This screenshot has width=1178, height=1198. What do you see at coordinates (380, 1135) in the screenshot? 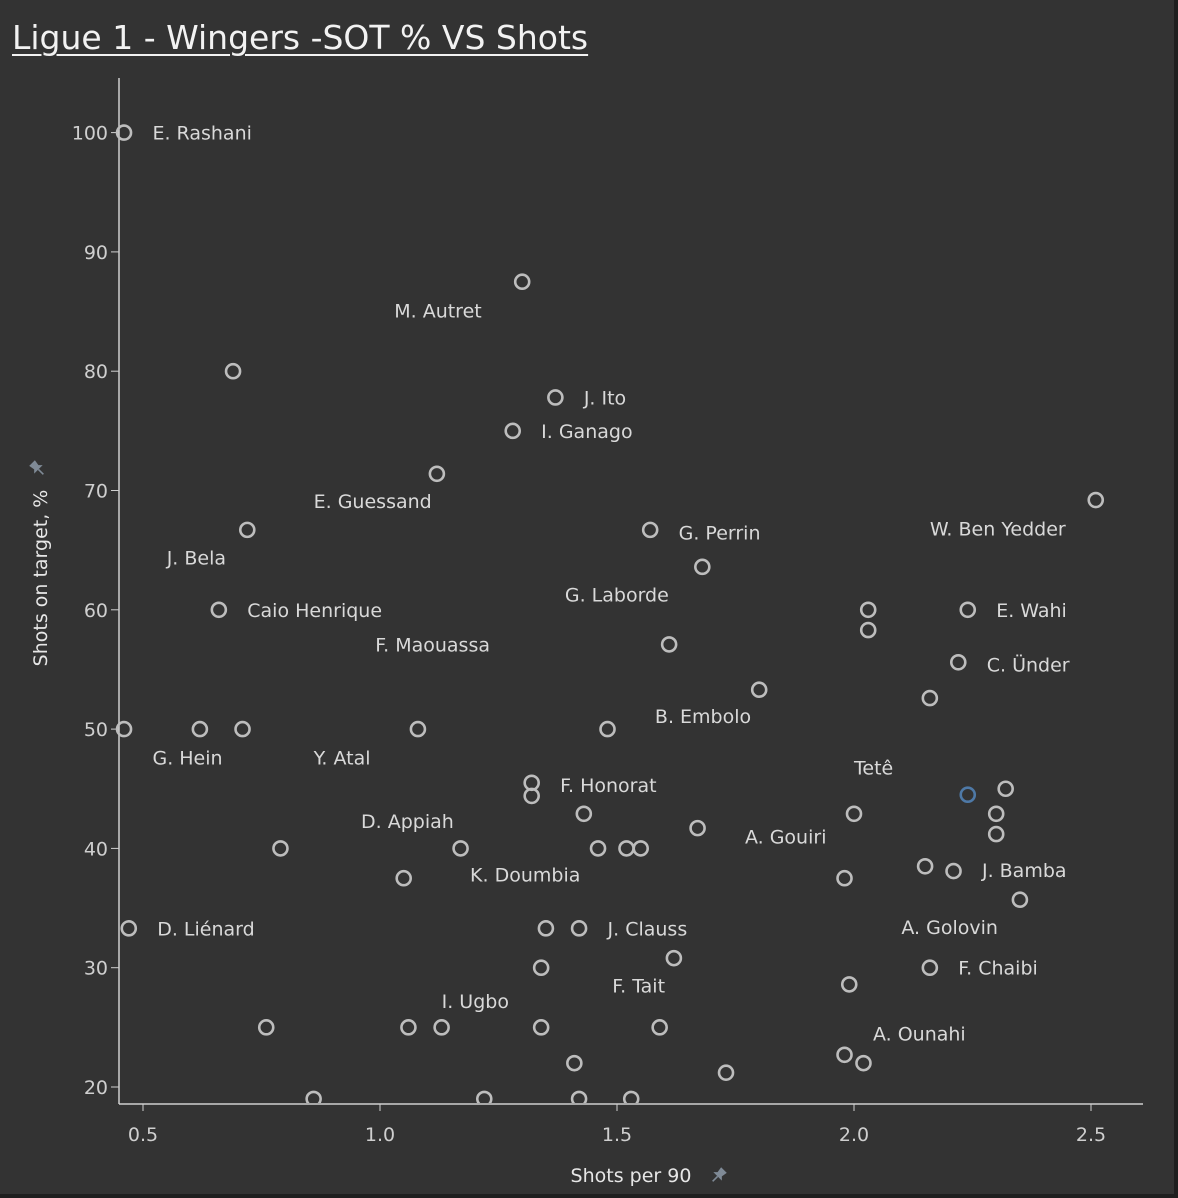
I see `x-tick-label: 1.0` at bounding box center [380, 1135].